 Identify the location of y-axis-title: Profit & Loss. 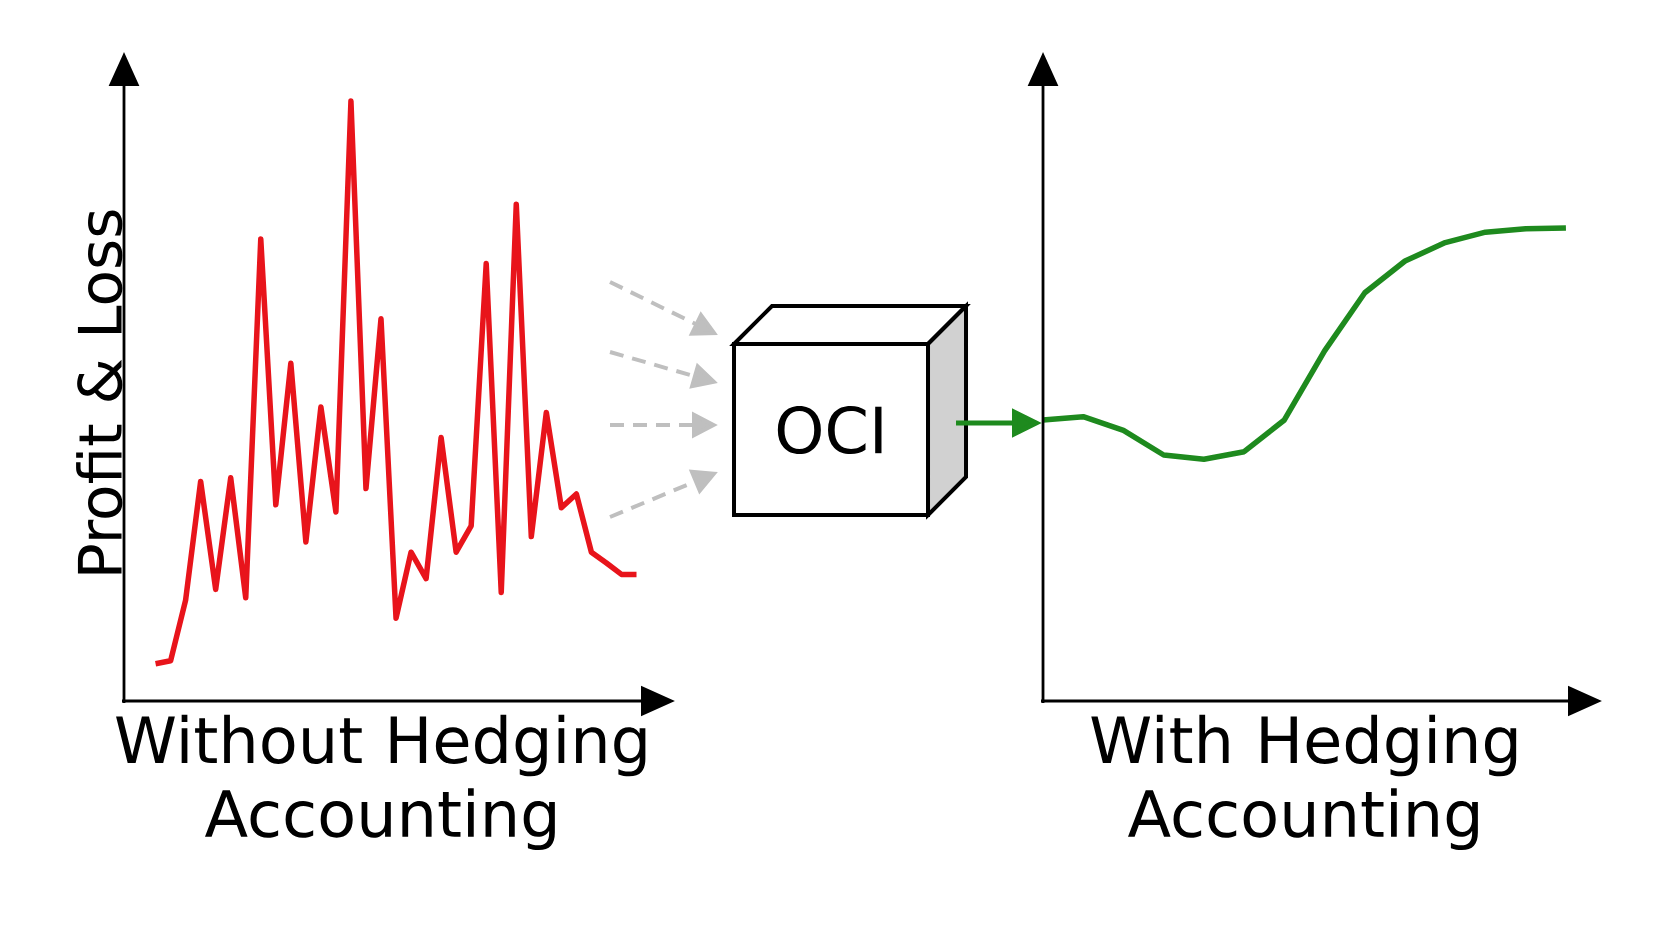
(99, 392).